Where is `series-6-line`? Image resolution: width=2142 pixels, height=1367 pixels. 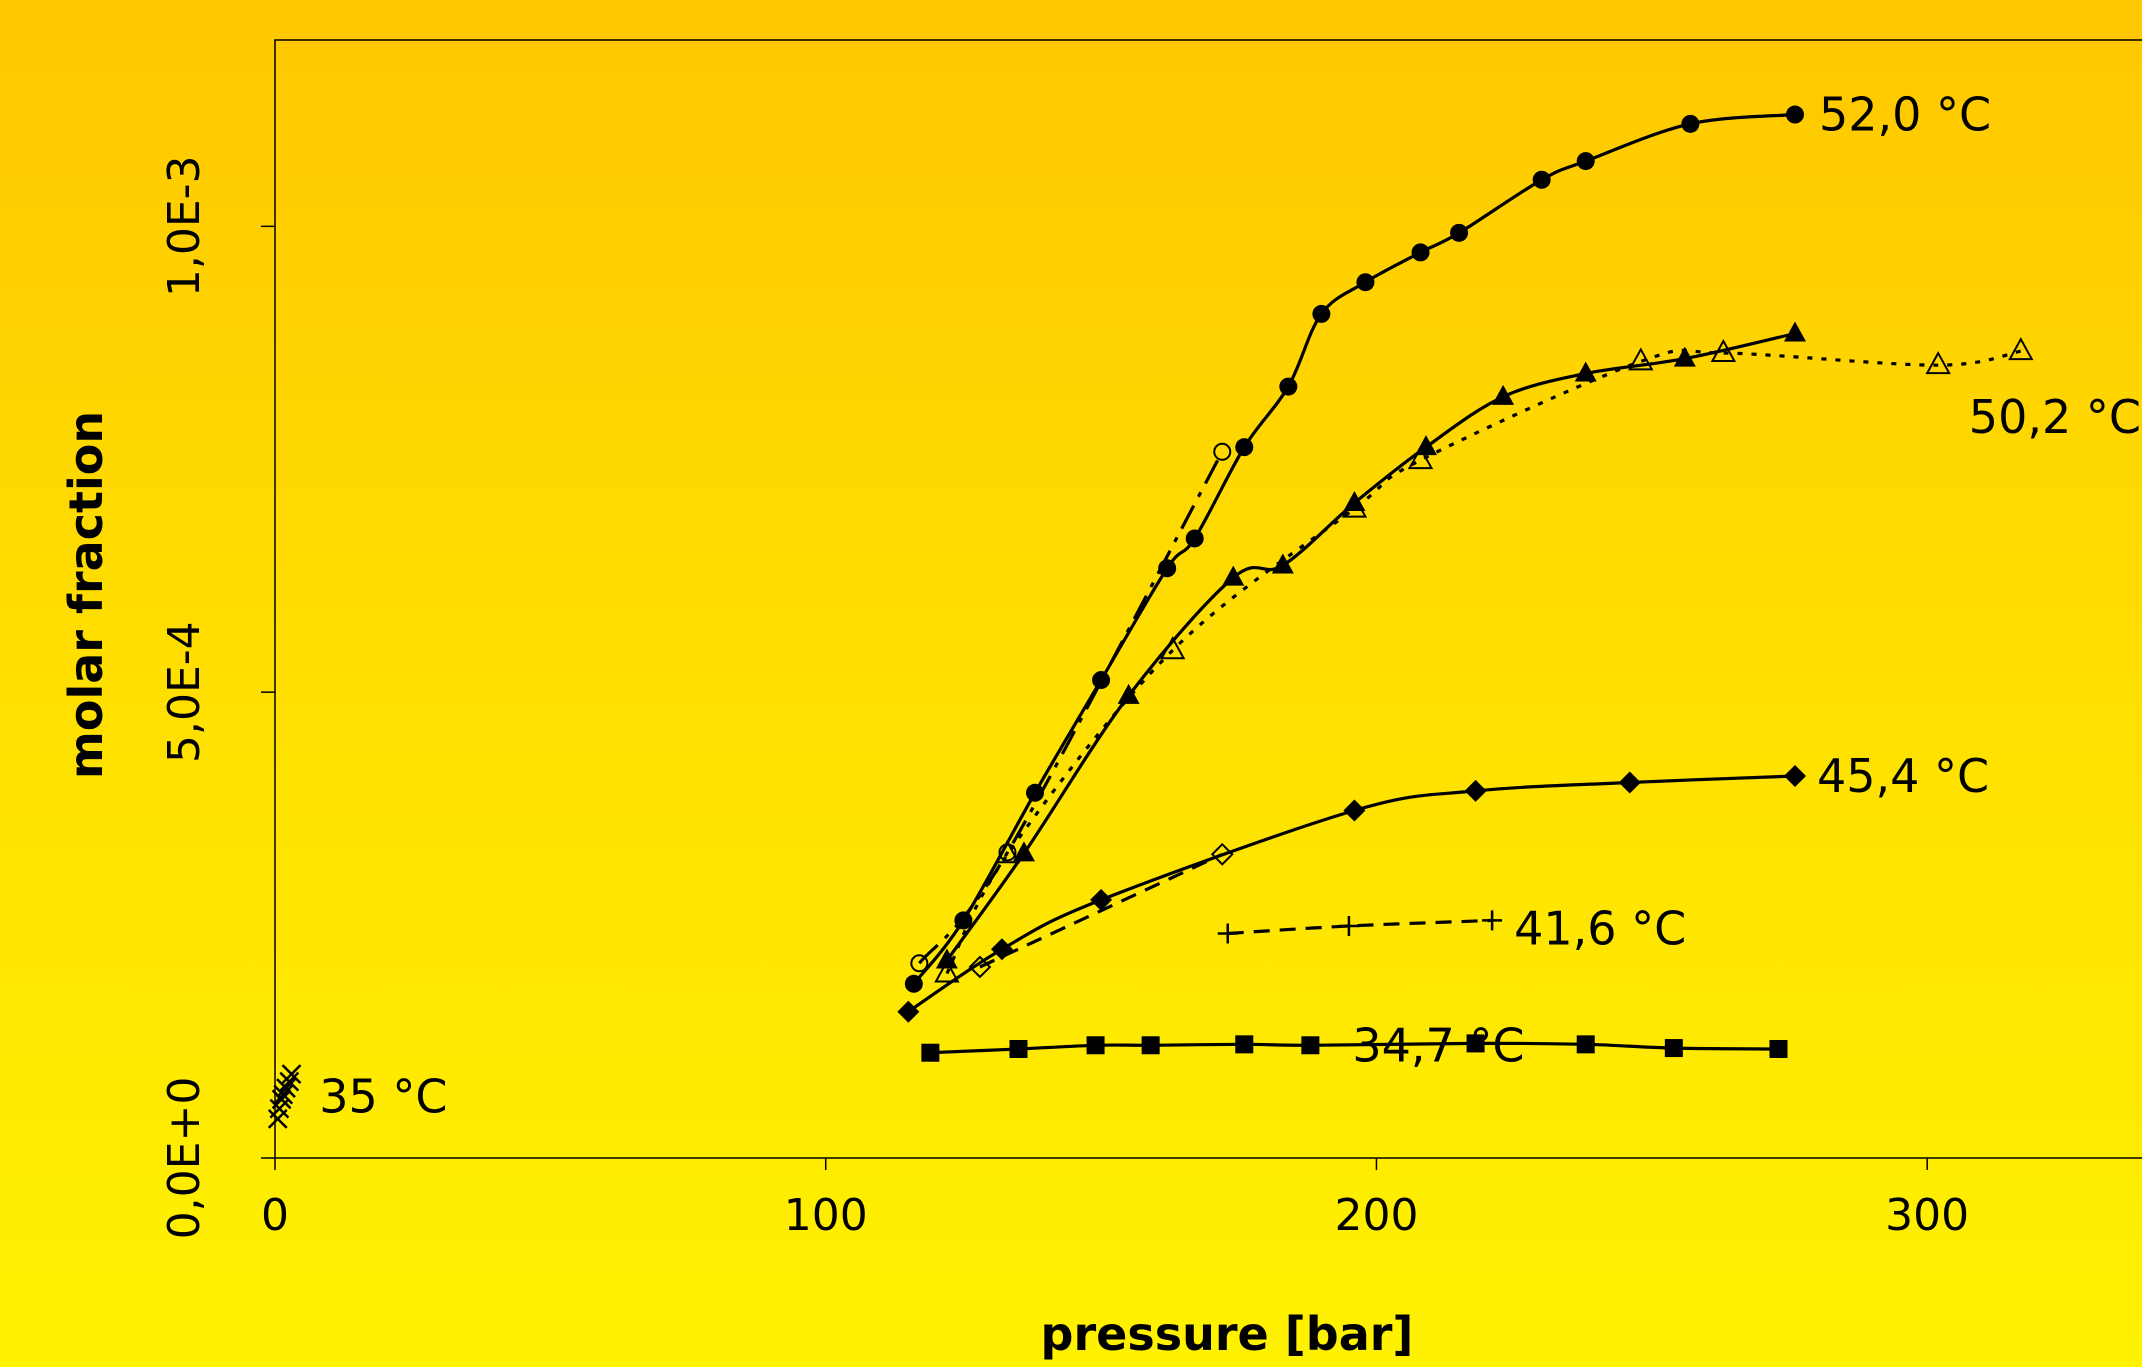
series-6-line is located at coordinates (1101, 910).